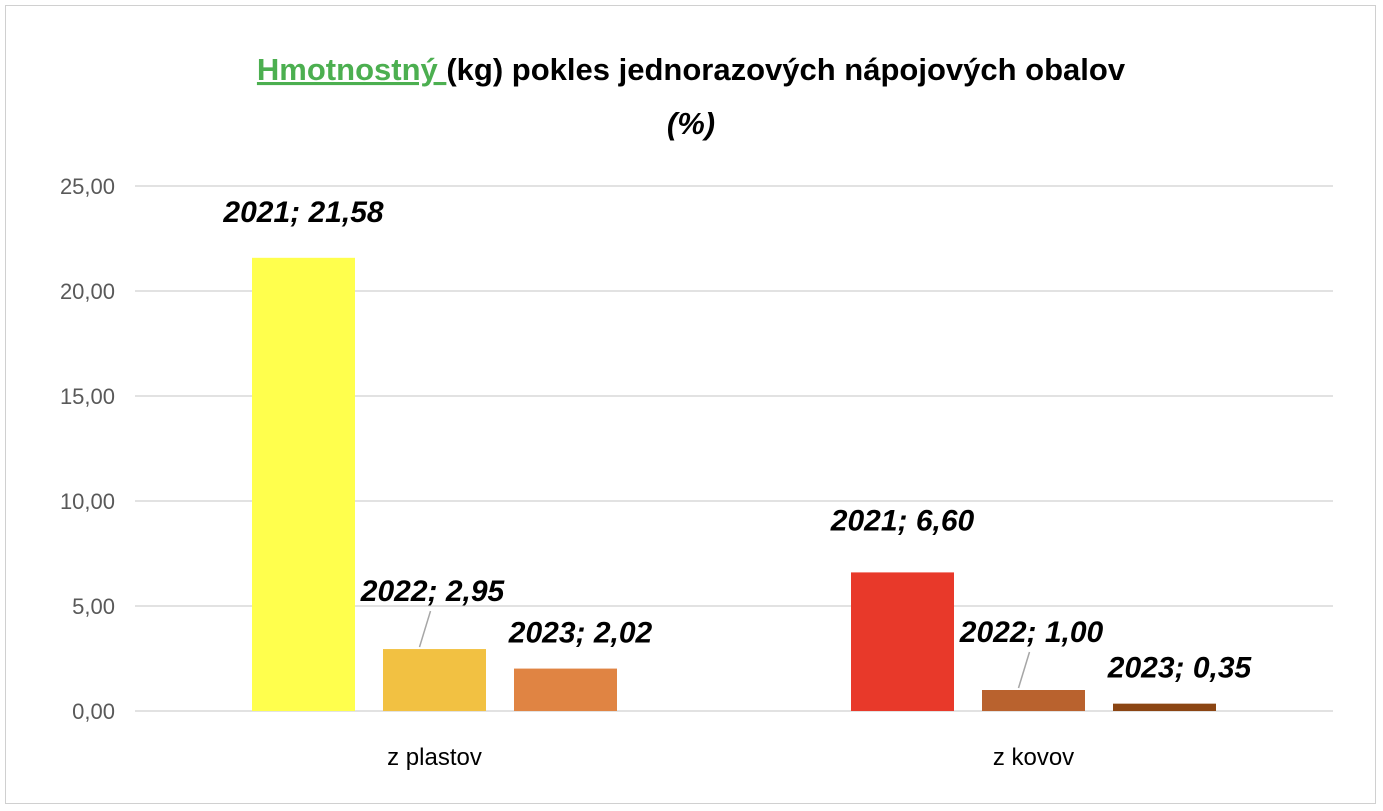 The image size is (1383, 811). What do you see at coordinates (302, 212) in the screenshot?
I see `data-label: 2021; 21,58` at bounding box center [302, 212].